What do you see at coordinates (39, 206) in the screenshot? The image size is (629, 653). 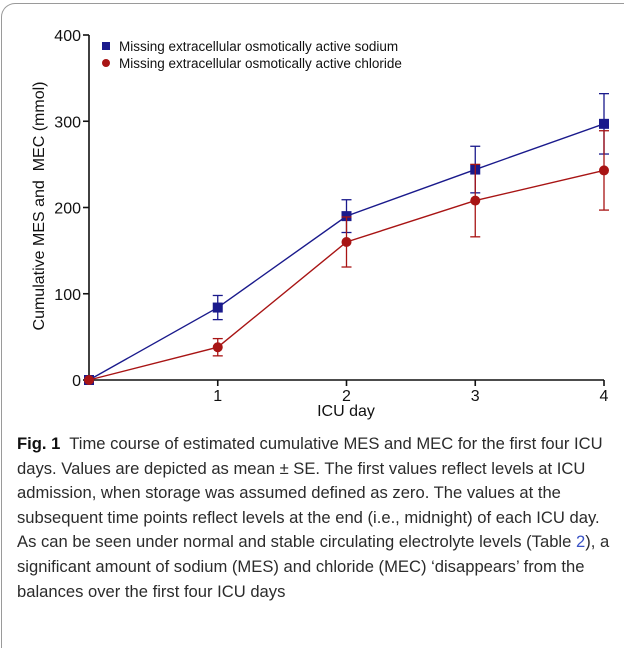 I see `y-axis-title: Cumulative MES and MEC (mmol)` at bounding box center [39, 206].